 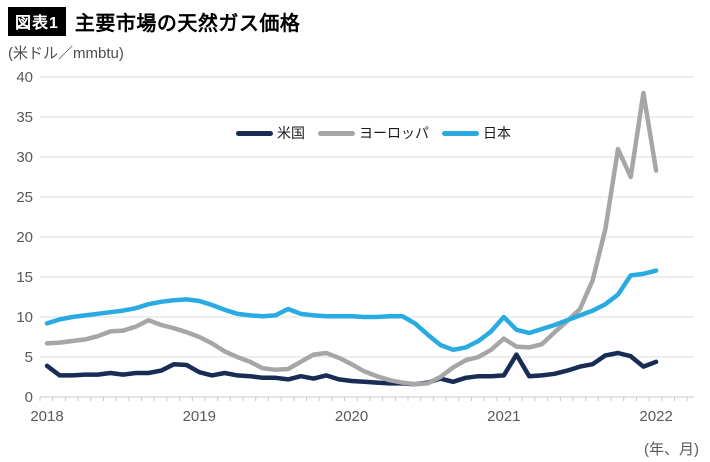 What do you see at coordinates (336, 133) in the screenshot?
I see `legend-swatch-europe-icon` at bounding box center [336, 133].